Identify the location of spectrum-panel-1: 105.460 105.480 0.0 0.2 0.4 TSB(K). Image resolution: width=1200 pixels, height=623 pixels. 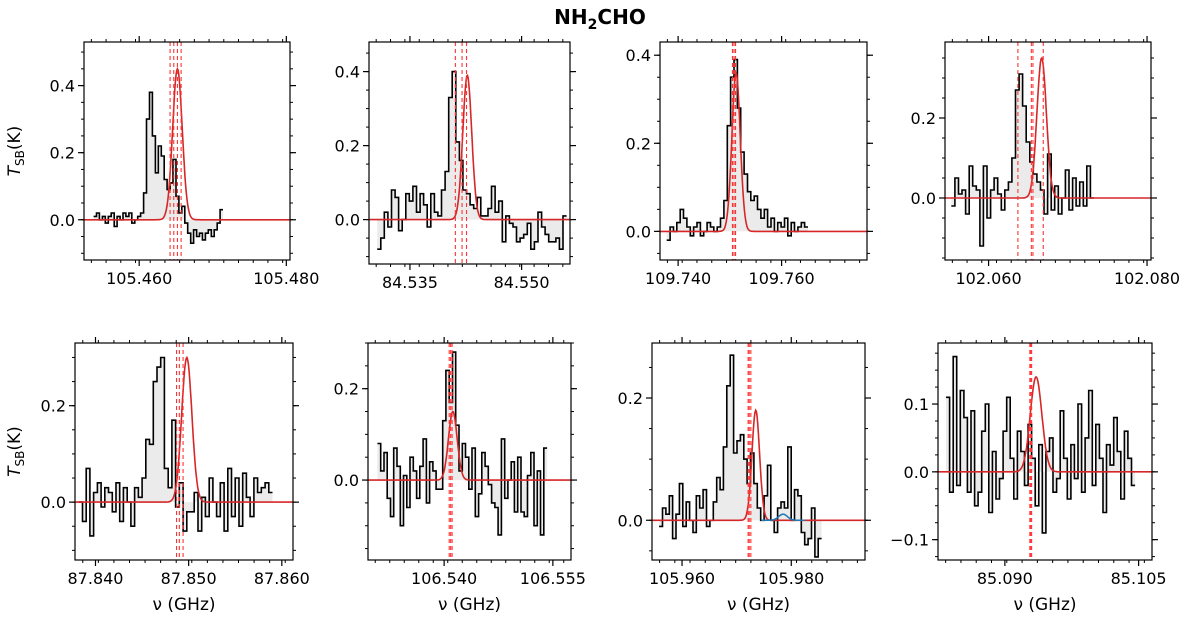
(162, 162).